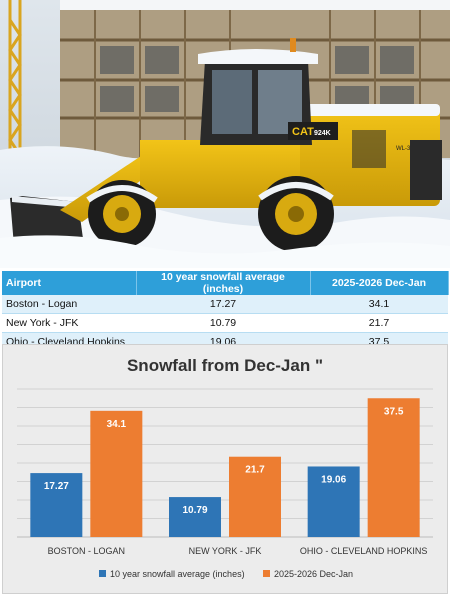  What do you see at coordinates (403, 149) in the screenshot?
I see `side-mark-text: WL-3` at bounding box center [403, 149].